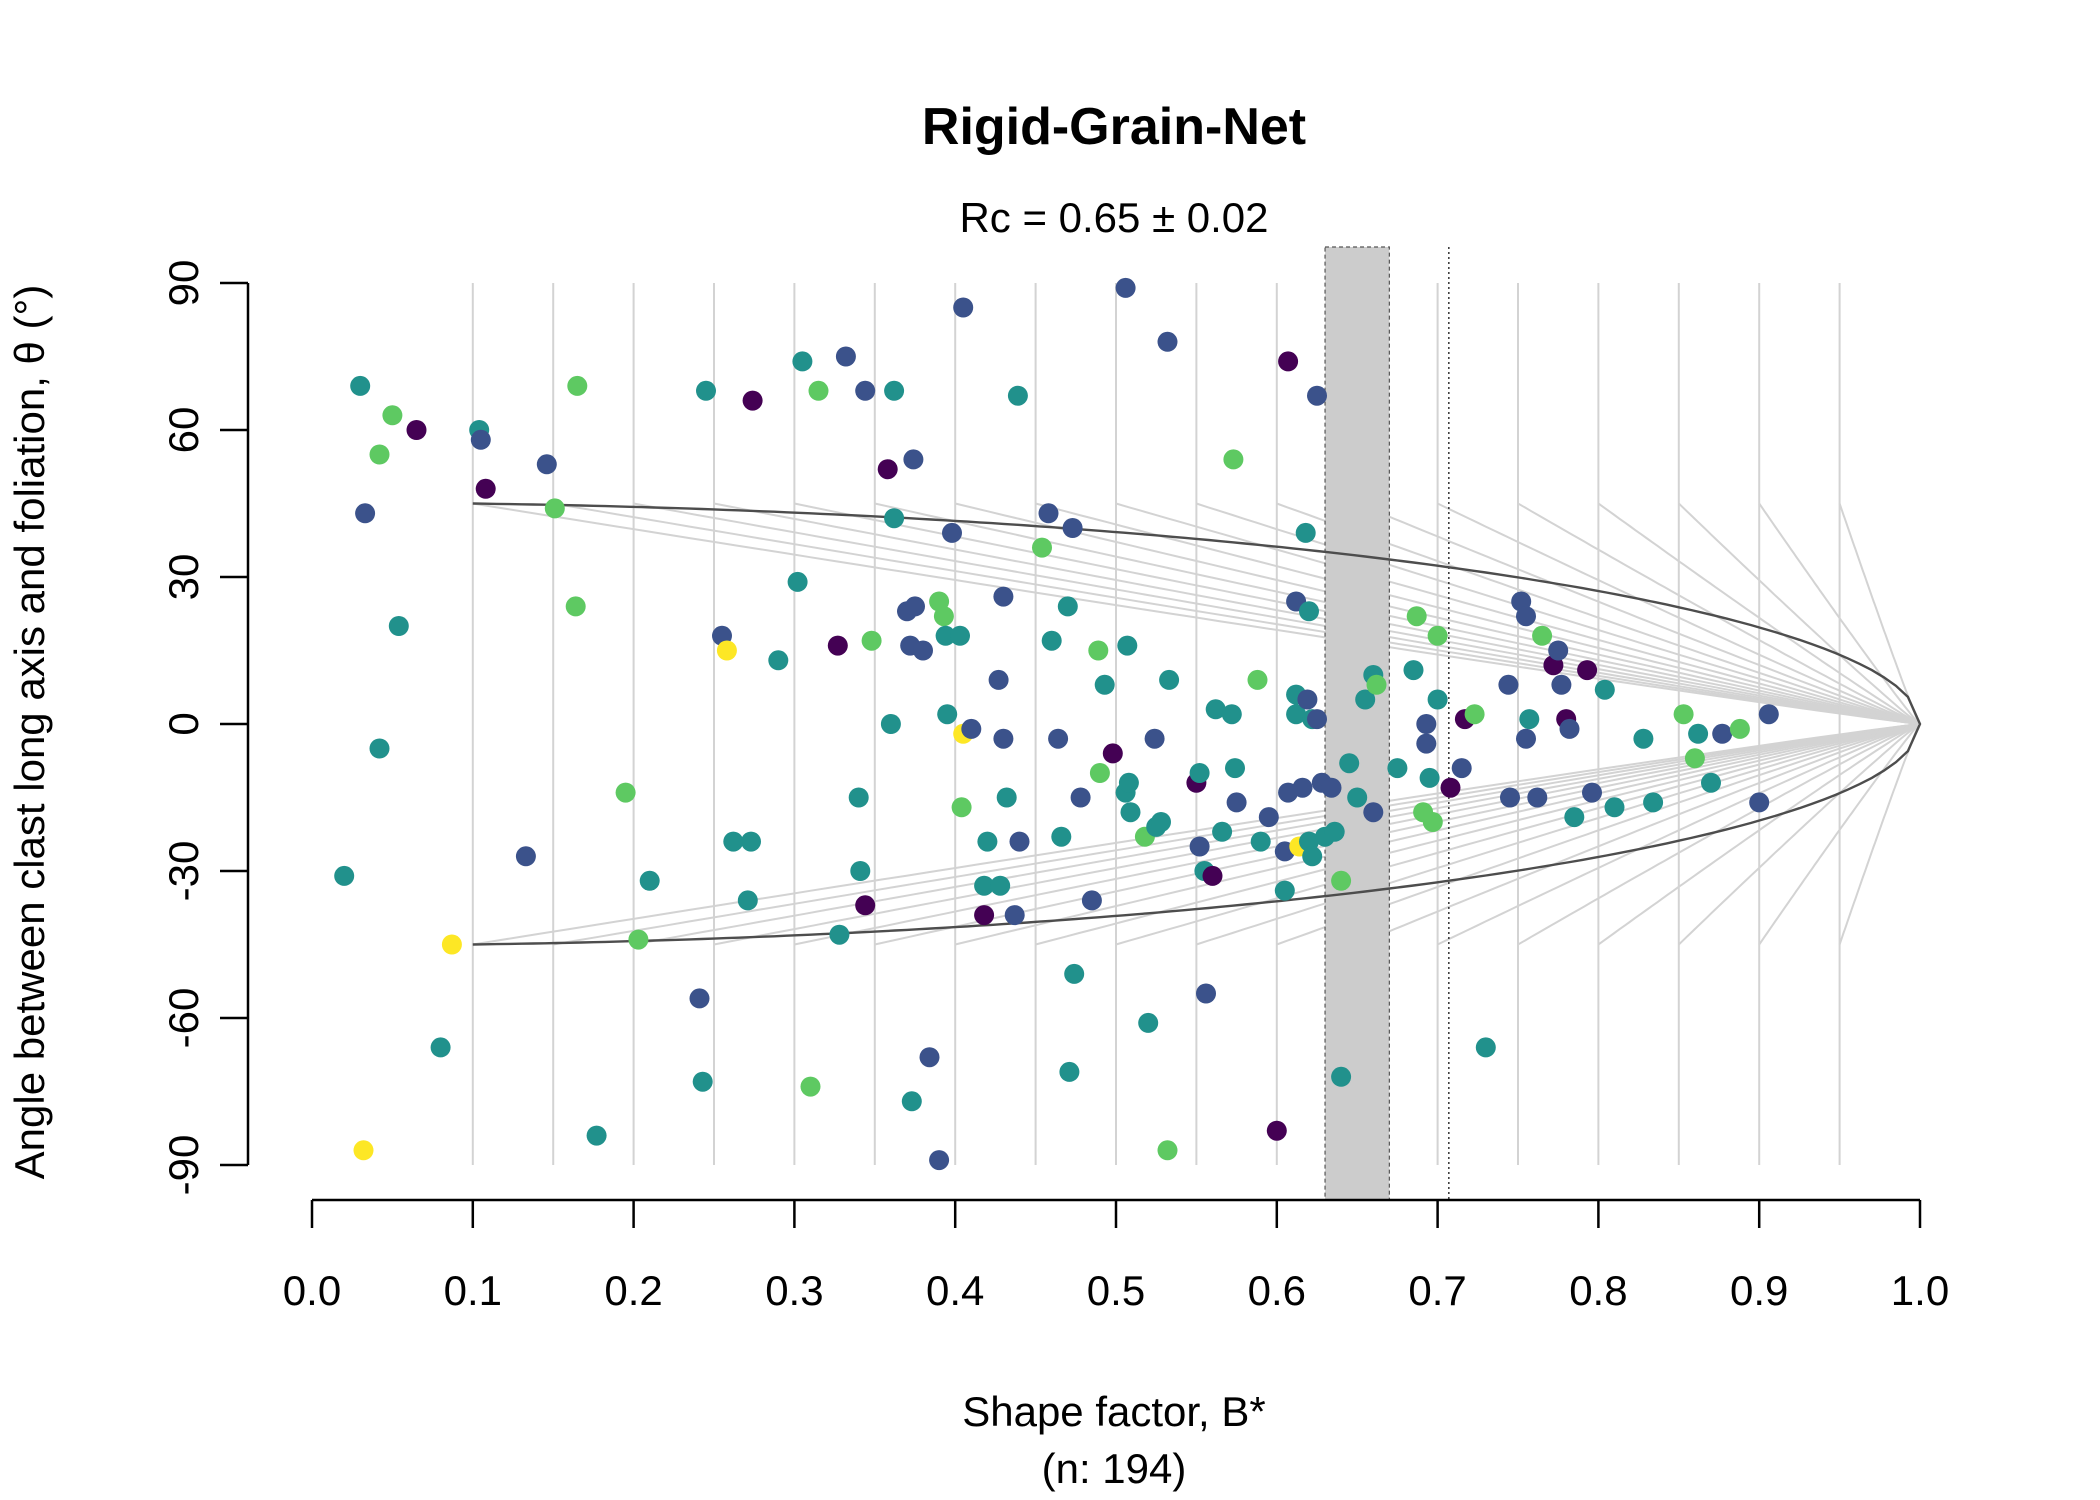 This screenshot has width=2100, height=1500. What do you see at coordinates (183, 283) in the screenshot?
I see `y-tick-label: 90` at bounding box center [183, 283].